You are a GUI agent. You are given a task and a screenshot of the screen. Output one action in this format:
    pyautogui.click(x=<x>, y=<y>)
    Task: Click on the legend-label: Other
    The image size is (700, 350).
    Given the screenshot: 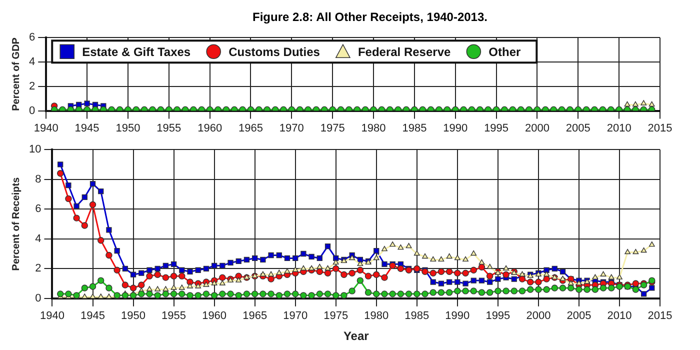 What is the action you would take?
    pyautogui.click(x=505, y=51)
    